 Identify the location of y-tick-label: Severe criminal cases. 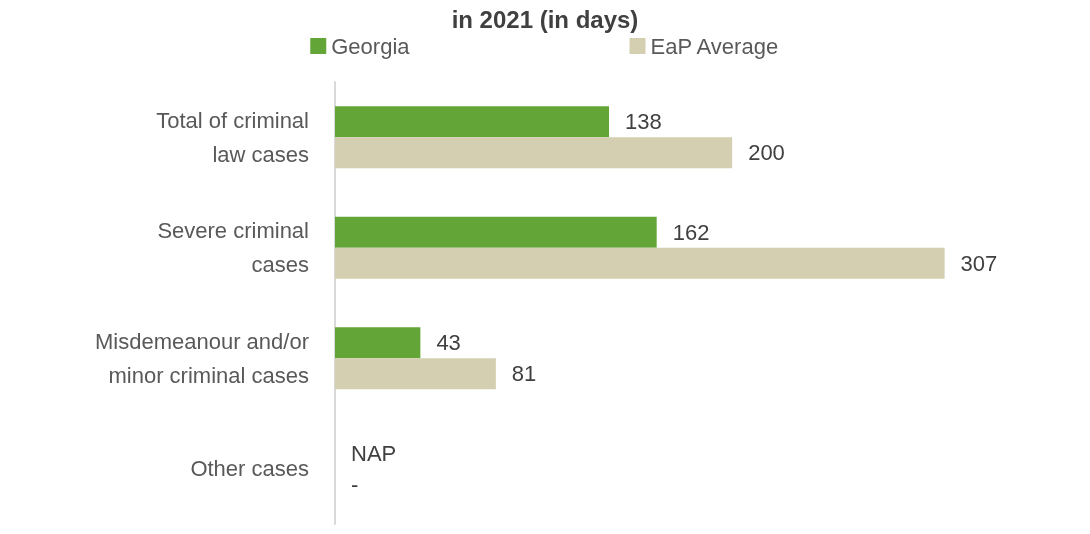
(233, 248).